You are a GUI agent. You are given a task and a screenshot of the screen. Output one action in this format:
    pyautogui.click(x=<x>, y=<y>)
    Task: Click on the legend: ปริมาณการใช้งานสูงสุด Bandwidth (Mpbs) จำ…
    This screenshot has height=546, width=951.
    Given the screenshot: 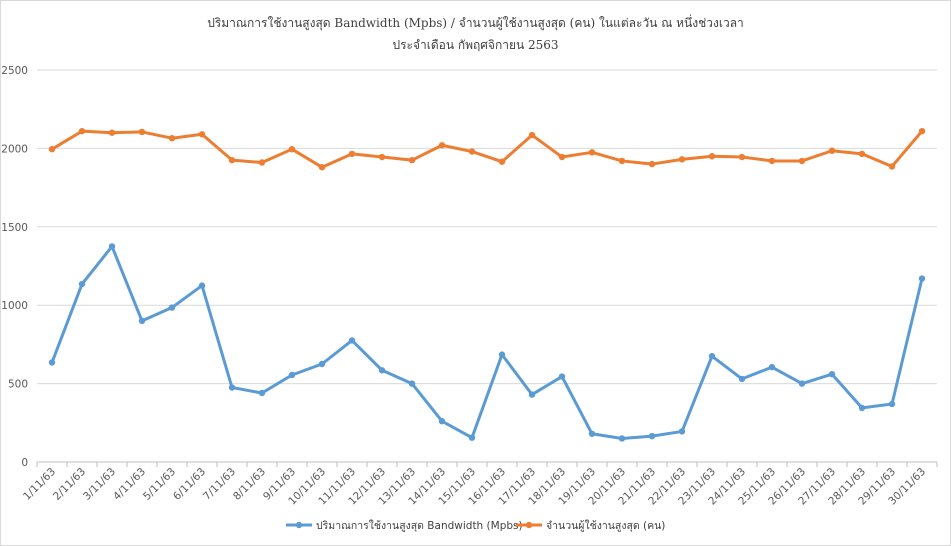 What is the action you would take?
    pyautogui.click(x=475, y=525)
    